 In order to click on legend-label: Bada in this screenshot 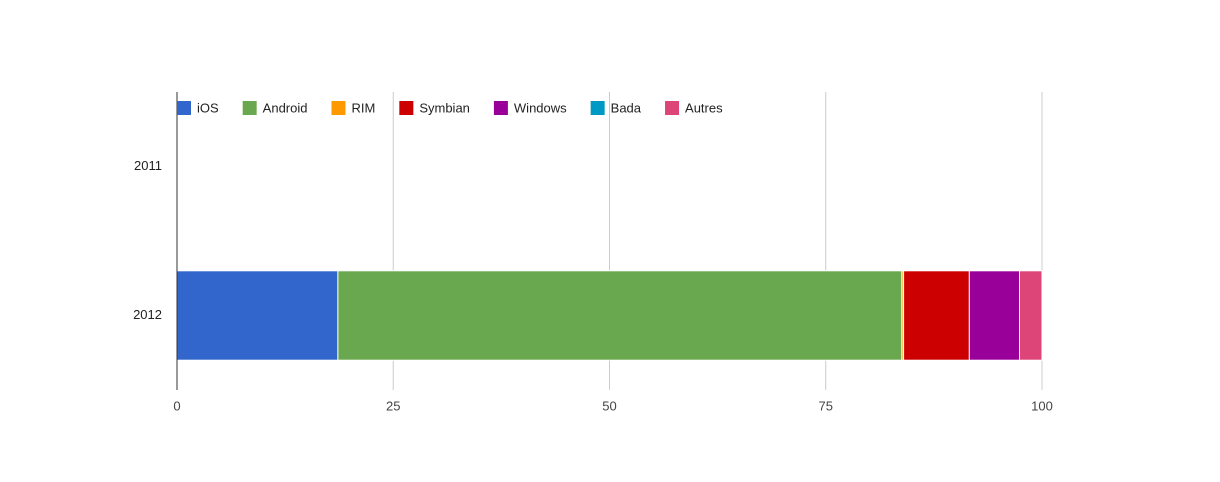, I will do `click(626, 107)`.